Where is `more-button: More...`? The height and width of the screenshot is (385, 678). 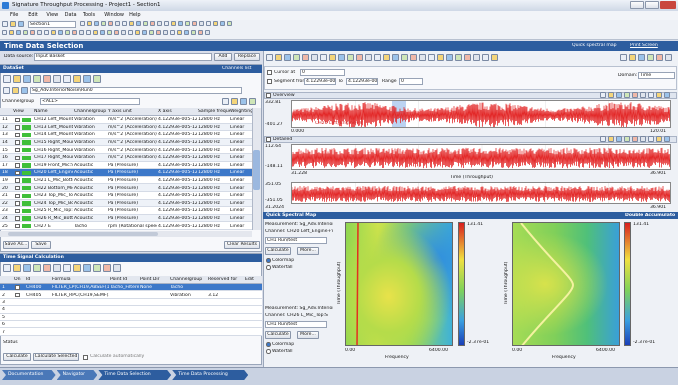
more-button: More... is located at coordinates (308, 251).